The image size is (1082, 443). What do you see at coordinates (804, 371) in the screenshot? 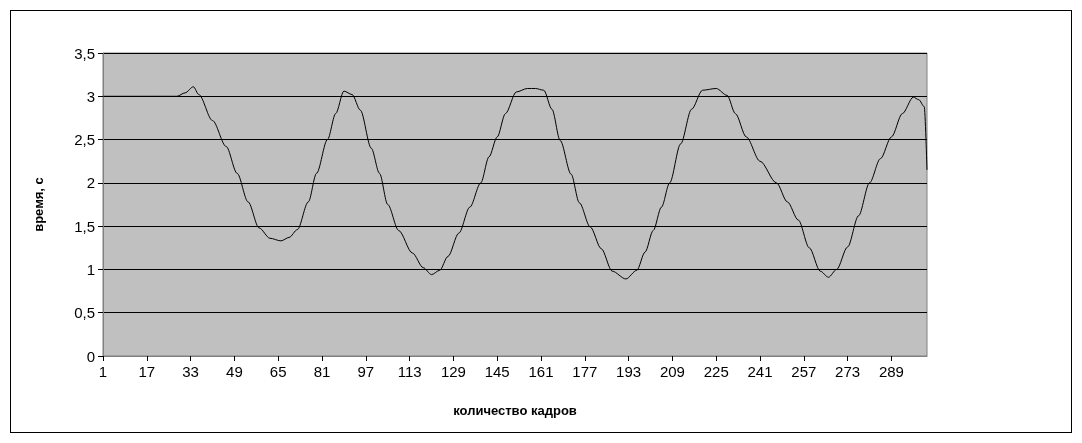
I see `x-tick-label: 257` at bounding box center [804, 371].